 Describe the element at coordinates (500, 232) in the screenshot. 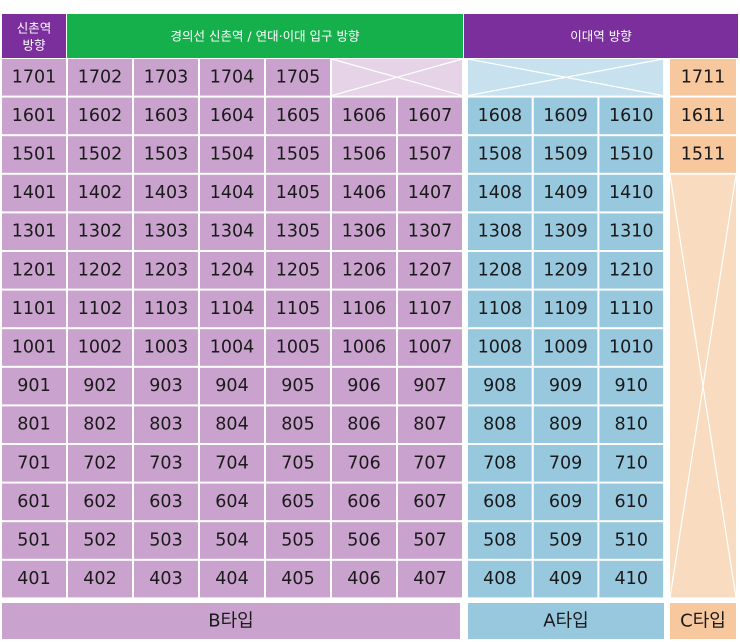

I see `unit-label: 1308` at that location.